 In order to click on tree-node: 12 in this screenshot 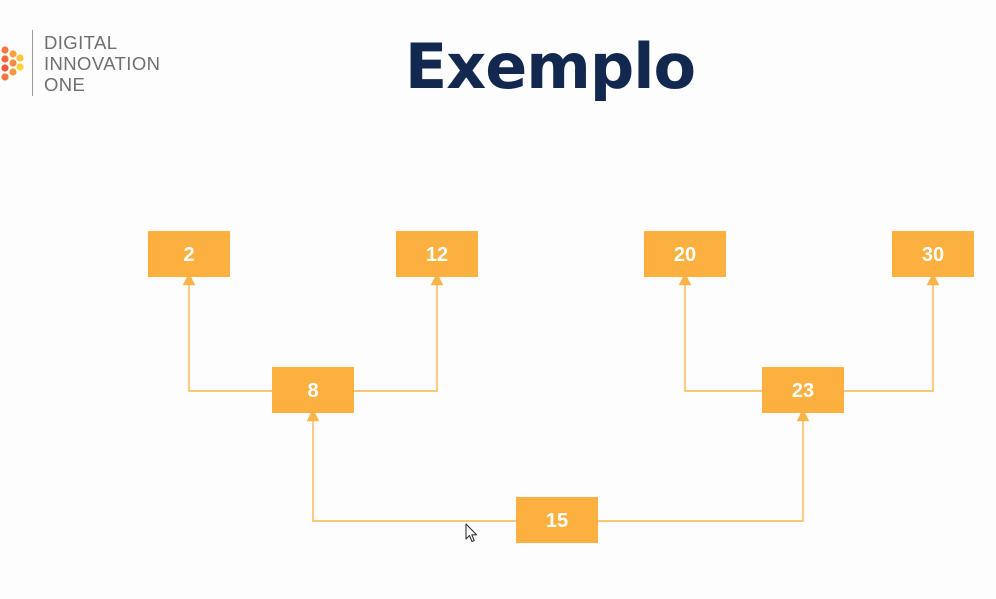, I will do `click(437, 254)`.